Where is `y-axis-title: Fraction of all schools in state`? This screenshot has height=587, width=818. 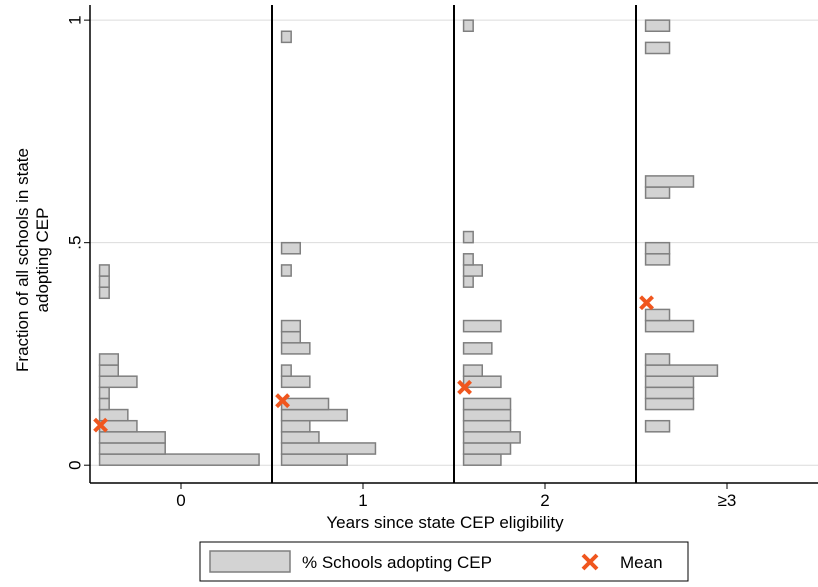 y-axis-title: Fraction of all schools in state is located at coordinates (22, 260).